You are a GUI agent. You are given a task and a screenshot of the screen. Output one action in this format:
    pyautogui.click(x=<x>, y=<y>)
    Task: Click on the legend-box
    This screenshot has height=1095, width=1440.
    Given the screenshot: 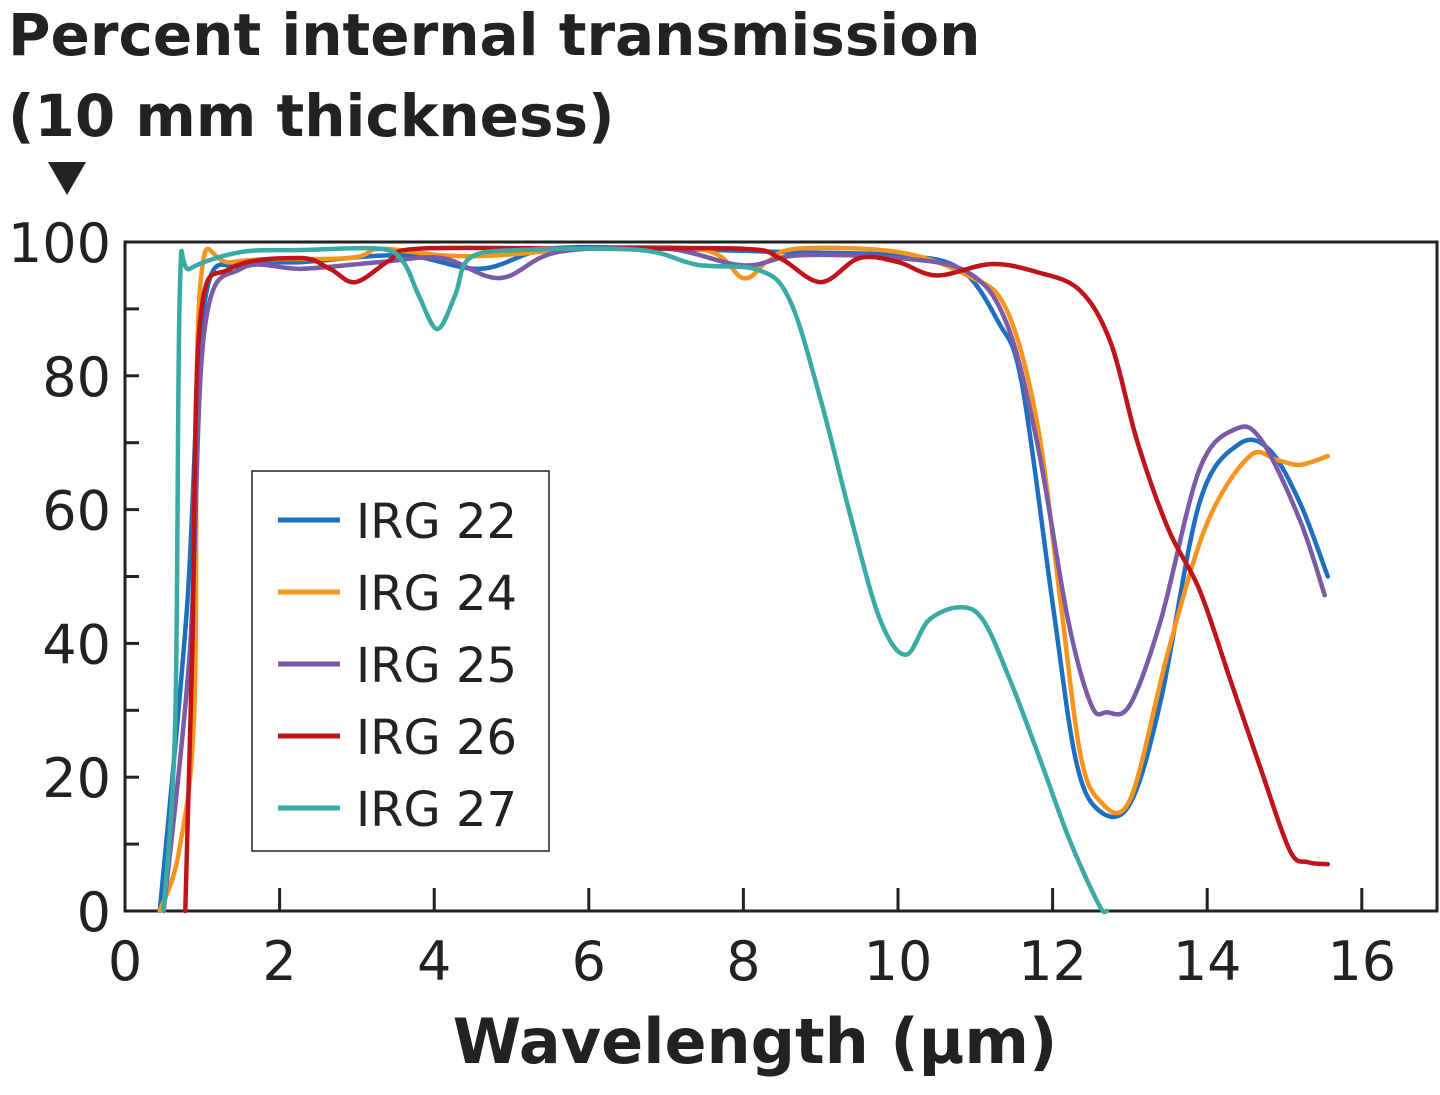 What is the action you would take?
    pyautogui.click(x=400, y=661)
    